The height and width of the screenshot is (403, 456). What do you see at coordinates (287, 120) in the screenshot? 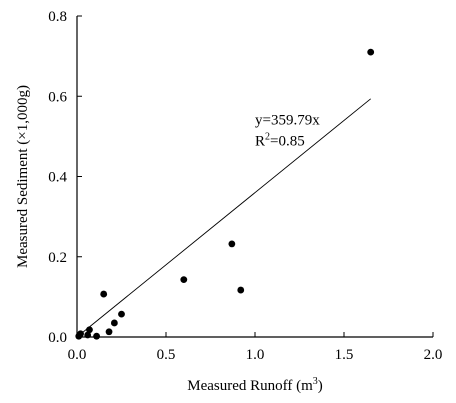
I see `regression-equation: y=359.79x` at bounding box center [287, 120].